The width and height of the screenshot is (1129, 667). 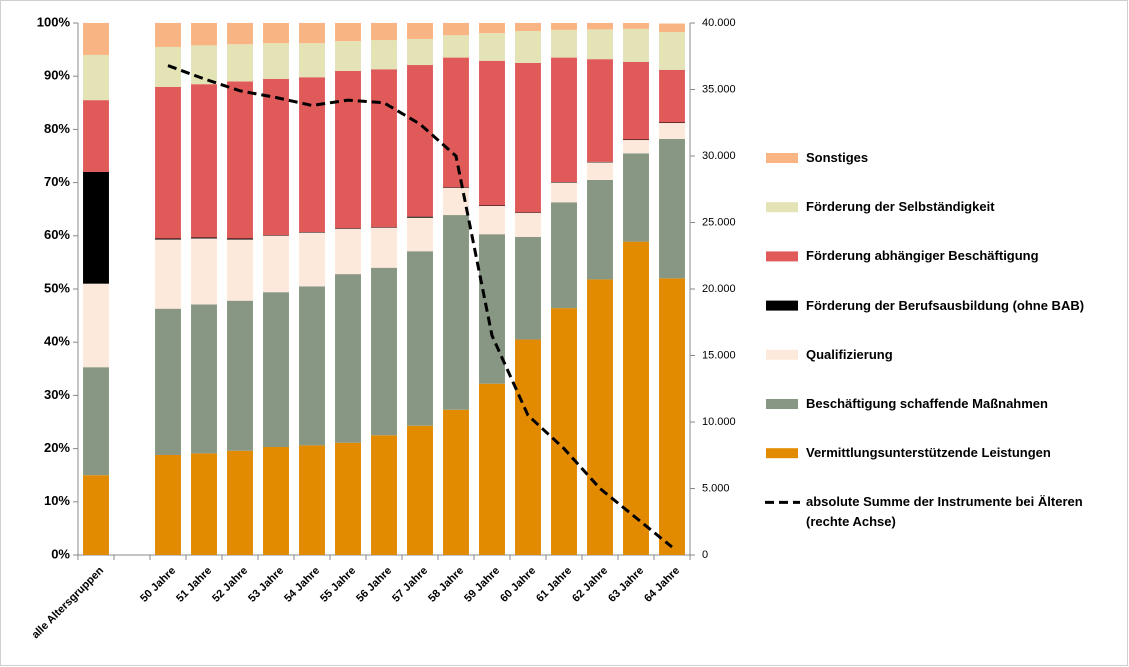 I want to click on x-tick-label: 51 Jahre, so click(x=194, y=585).